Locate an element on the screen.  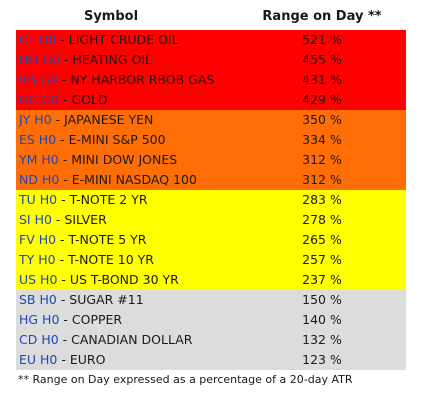
ticker-link: FV H0 is located at coordinates (38, 239).